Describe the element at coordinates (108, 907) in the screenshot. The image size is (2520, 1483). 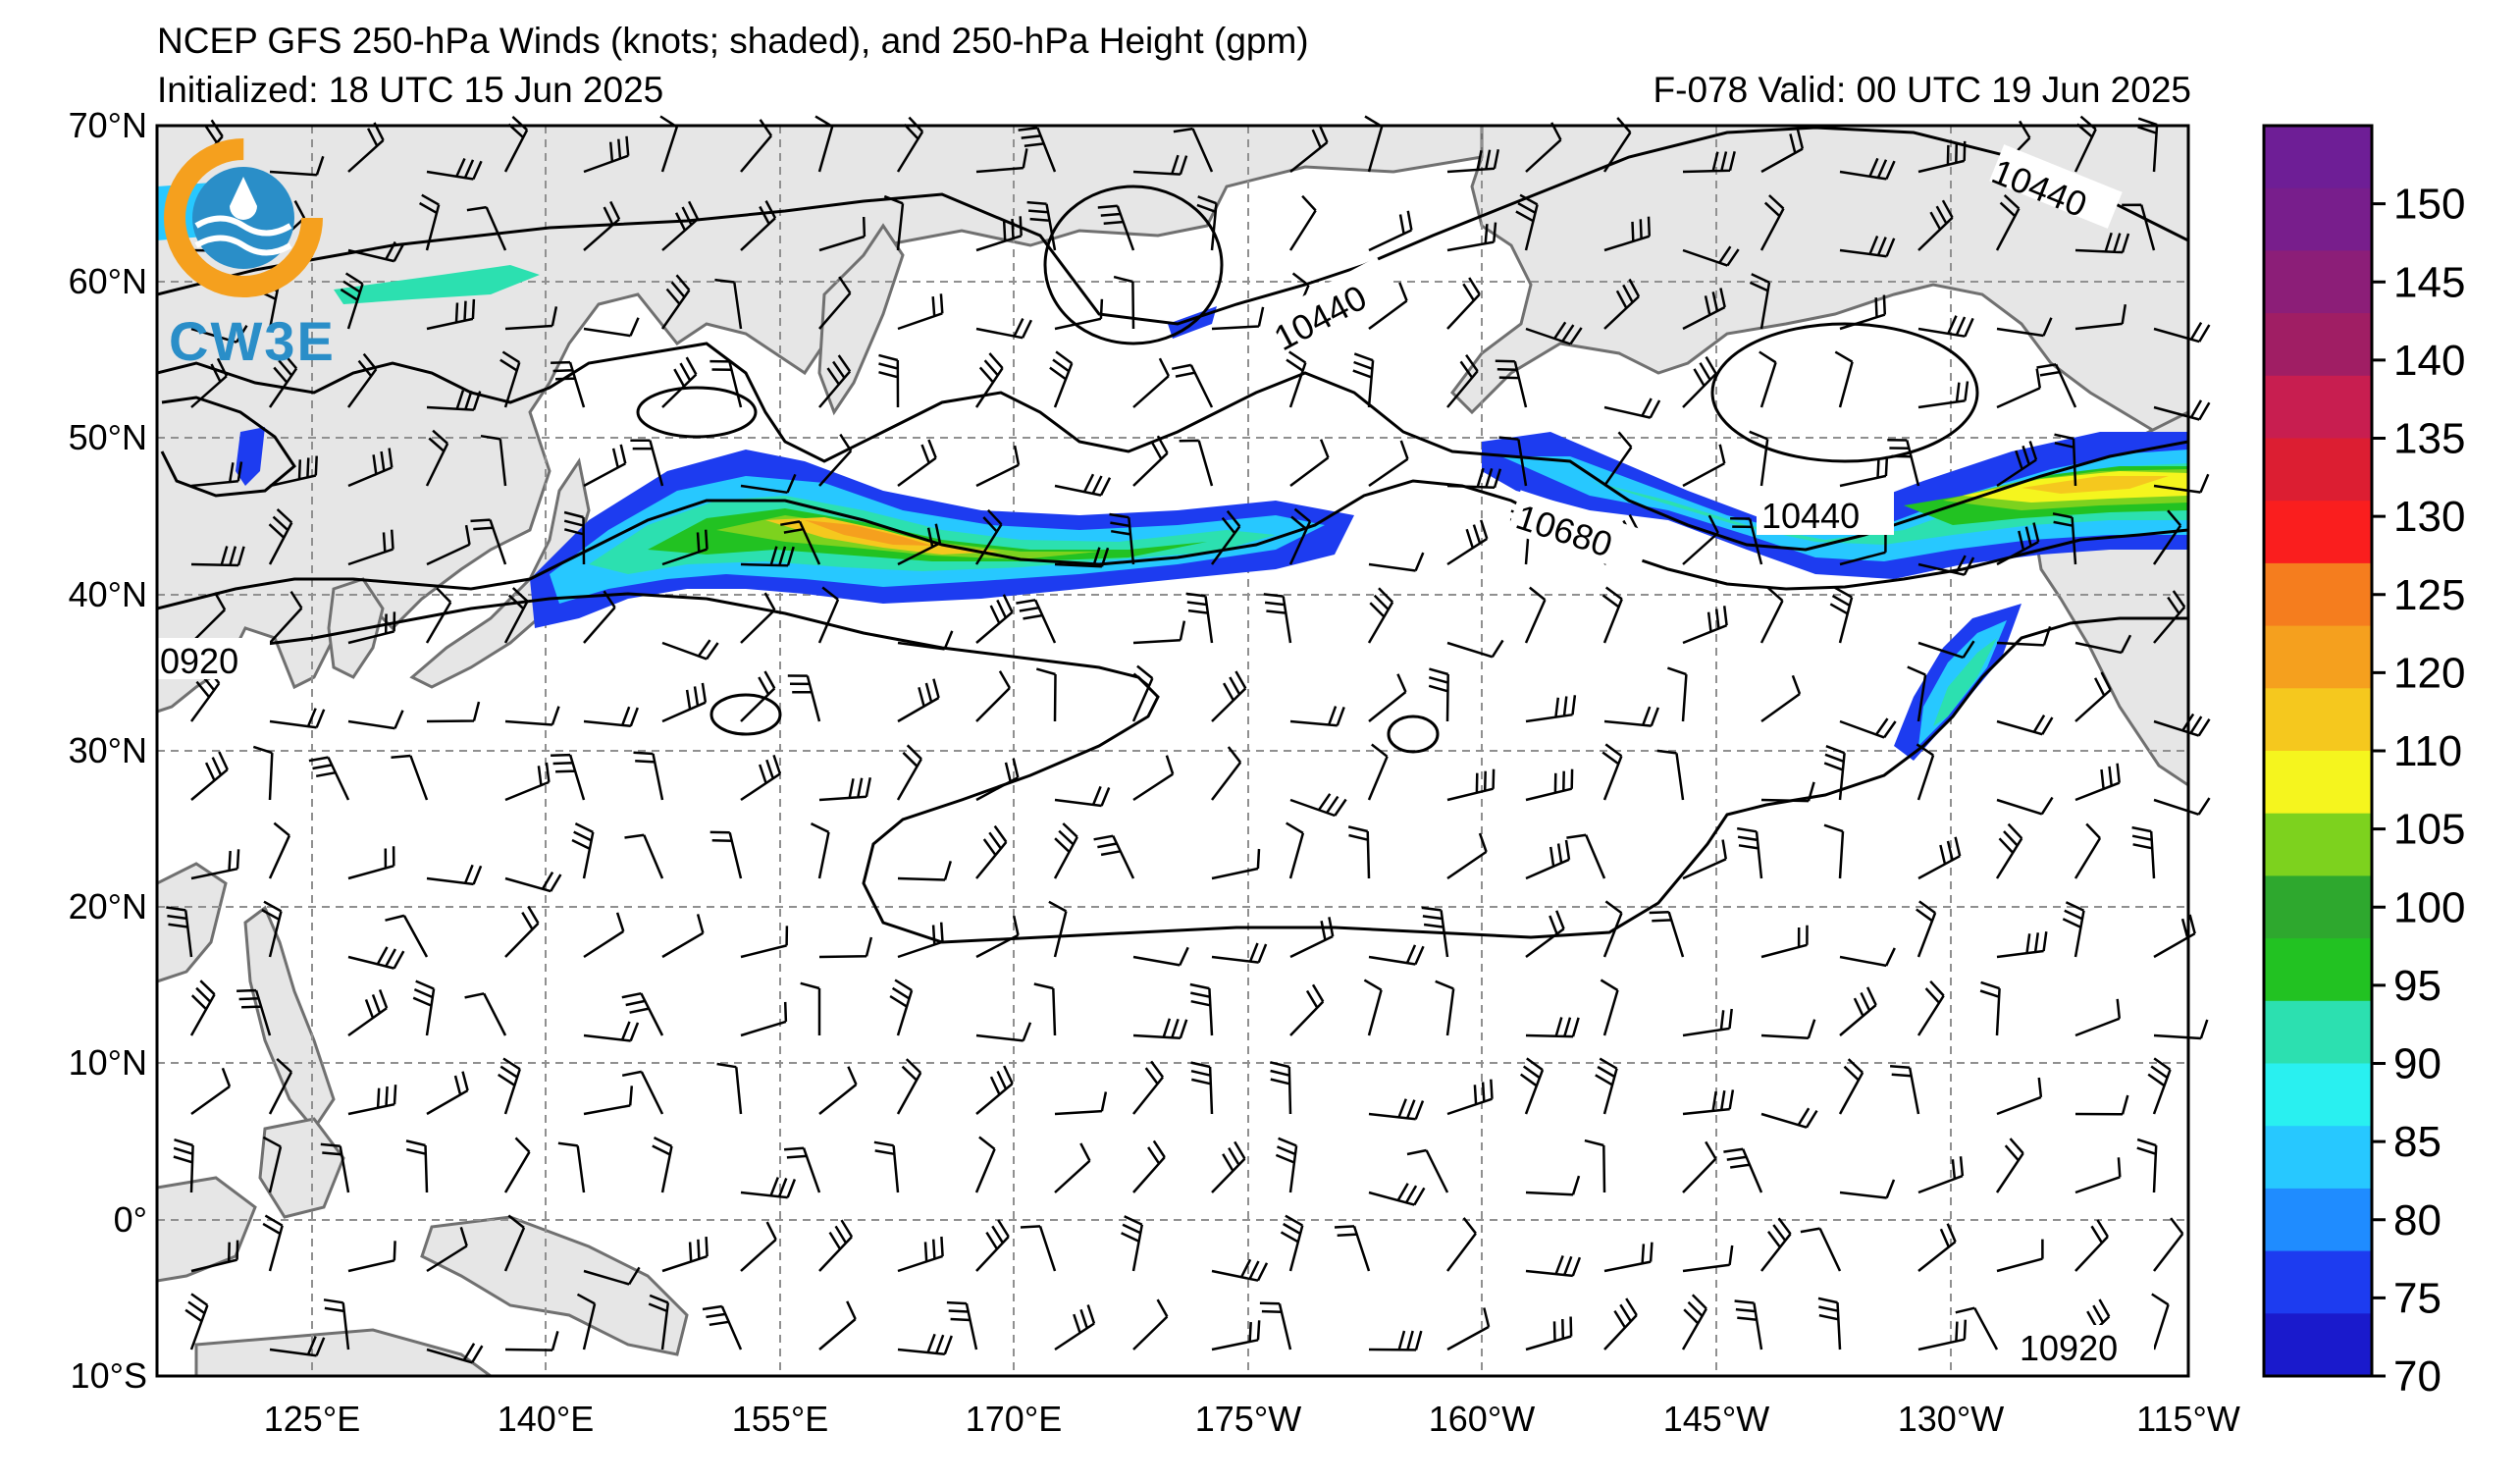
I see `lat-label-20n: 20°N` at that location.